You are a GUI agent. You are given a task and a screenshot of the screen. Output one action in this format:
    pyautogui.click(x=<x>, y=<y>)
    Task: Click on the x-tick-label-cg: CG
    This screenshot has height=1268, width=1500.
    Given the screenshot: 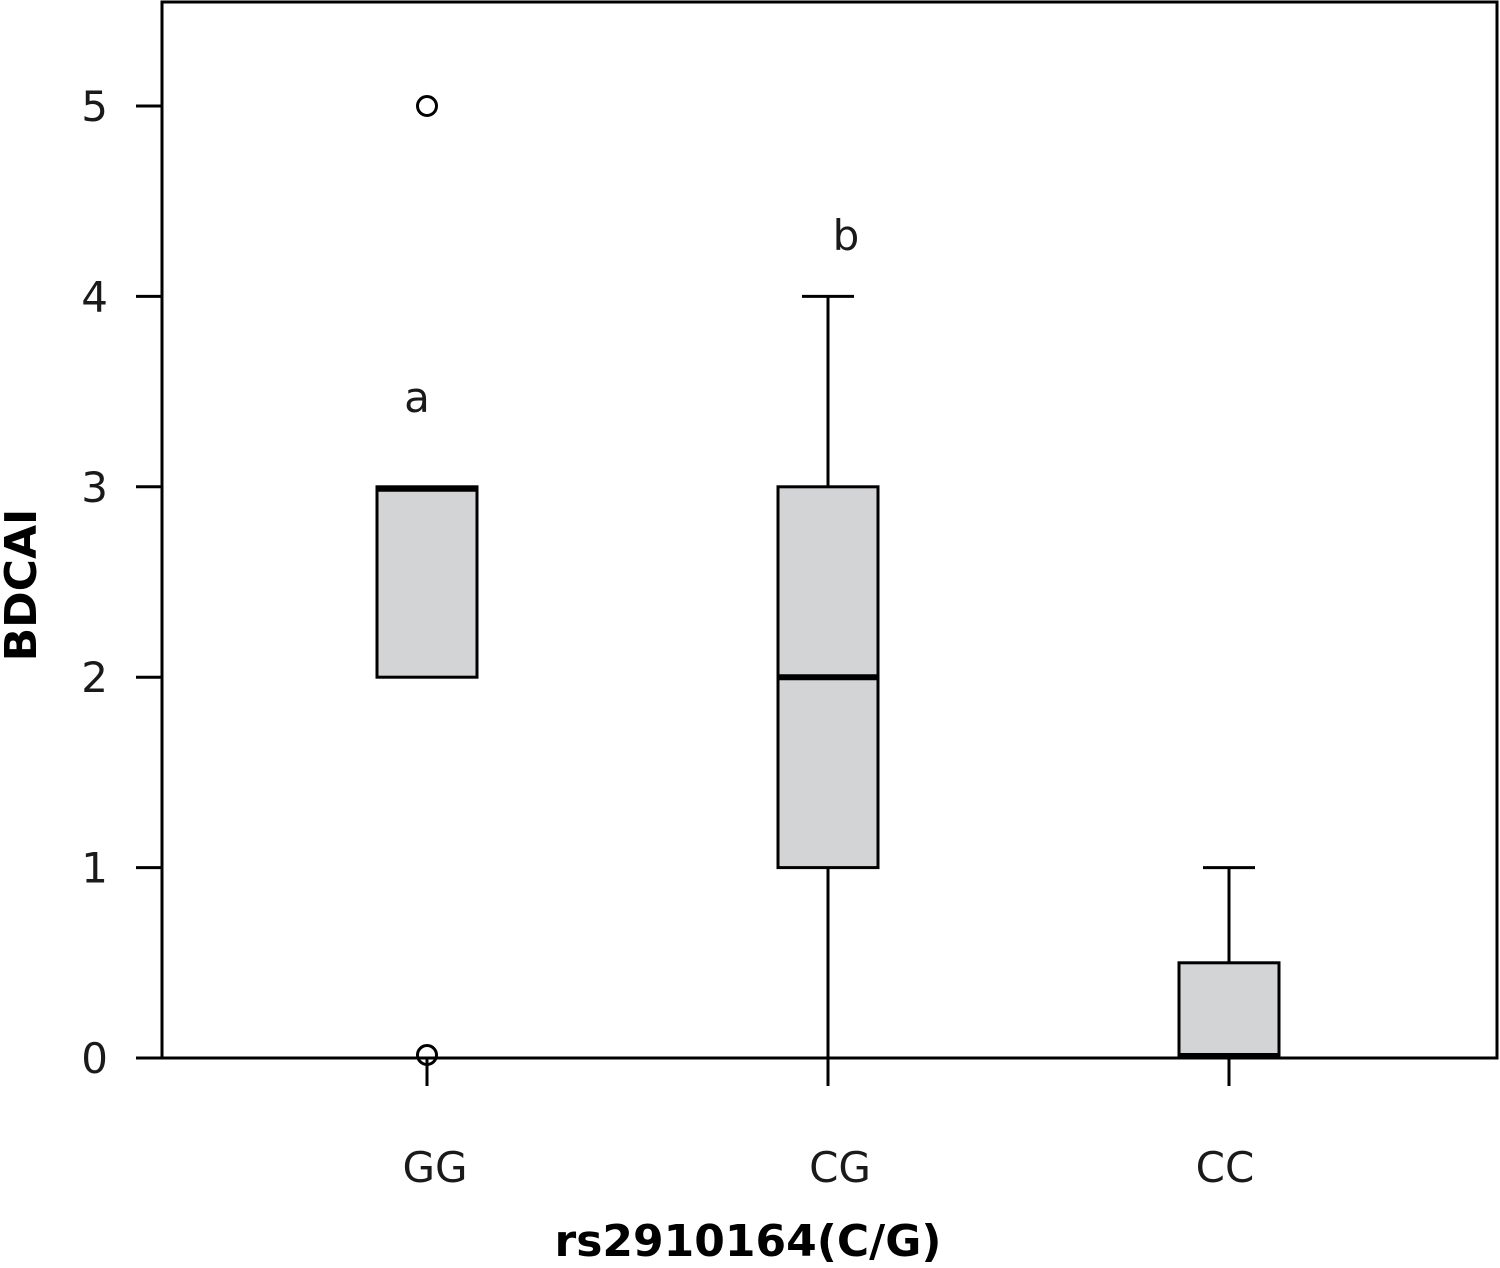 What is the action you would take?
    pyautogui.click(x=840, y=1167)
    